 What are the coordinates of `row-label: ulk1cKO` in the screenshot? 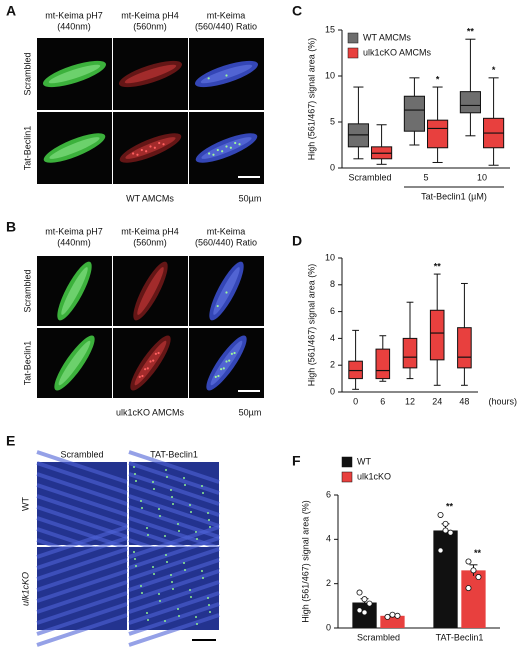 It's located at (25, 589).